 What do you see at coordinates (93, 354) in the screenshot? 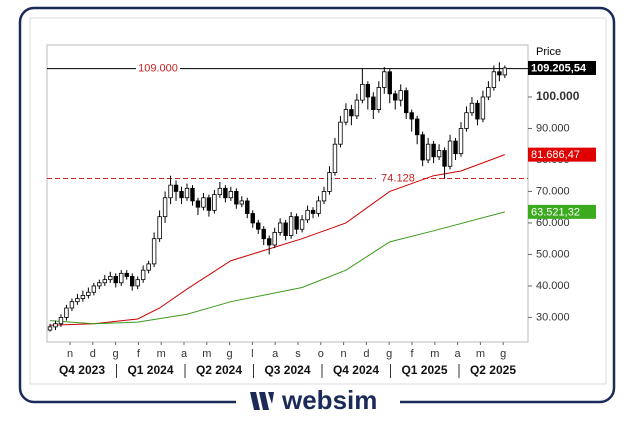
I see `month-label: d` at bounding box center [93, 354].